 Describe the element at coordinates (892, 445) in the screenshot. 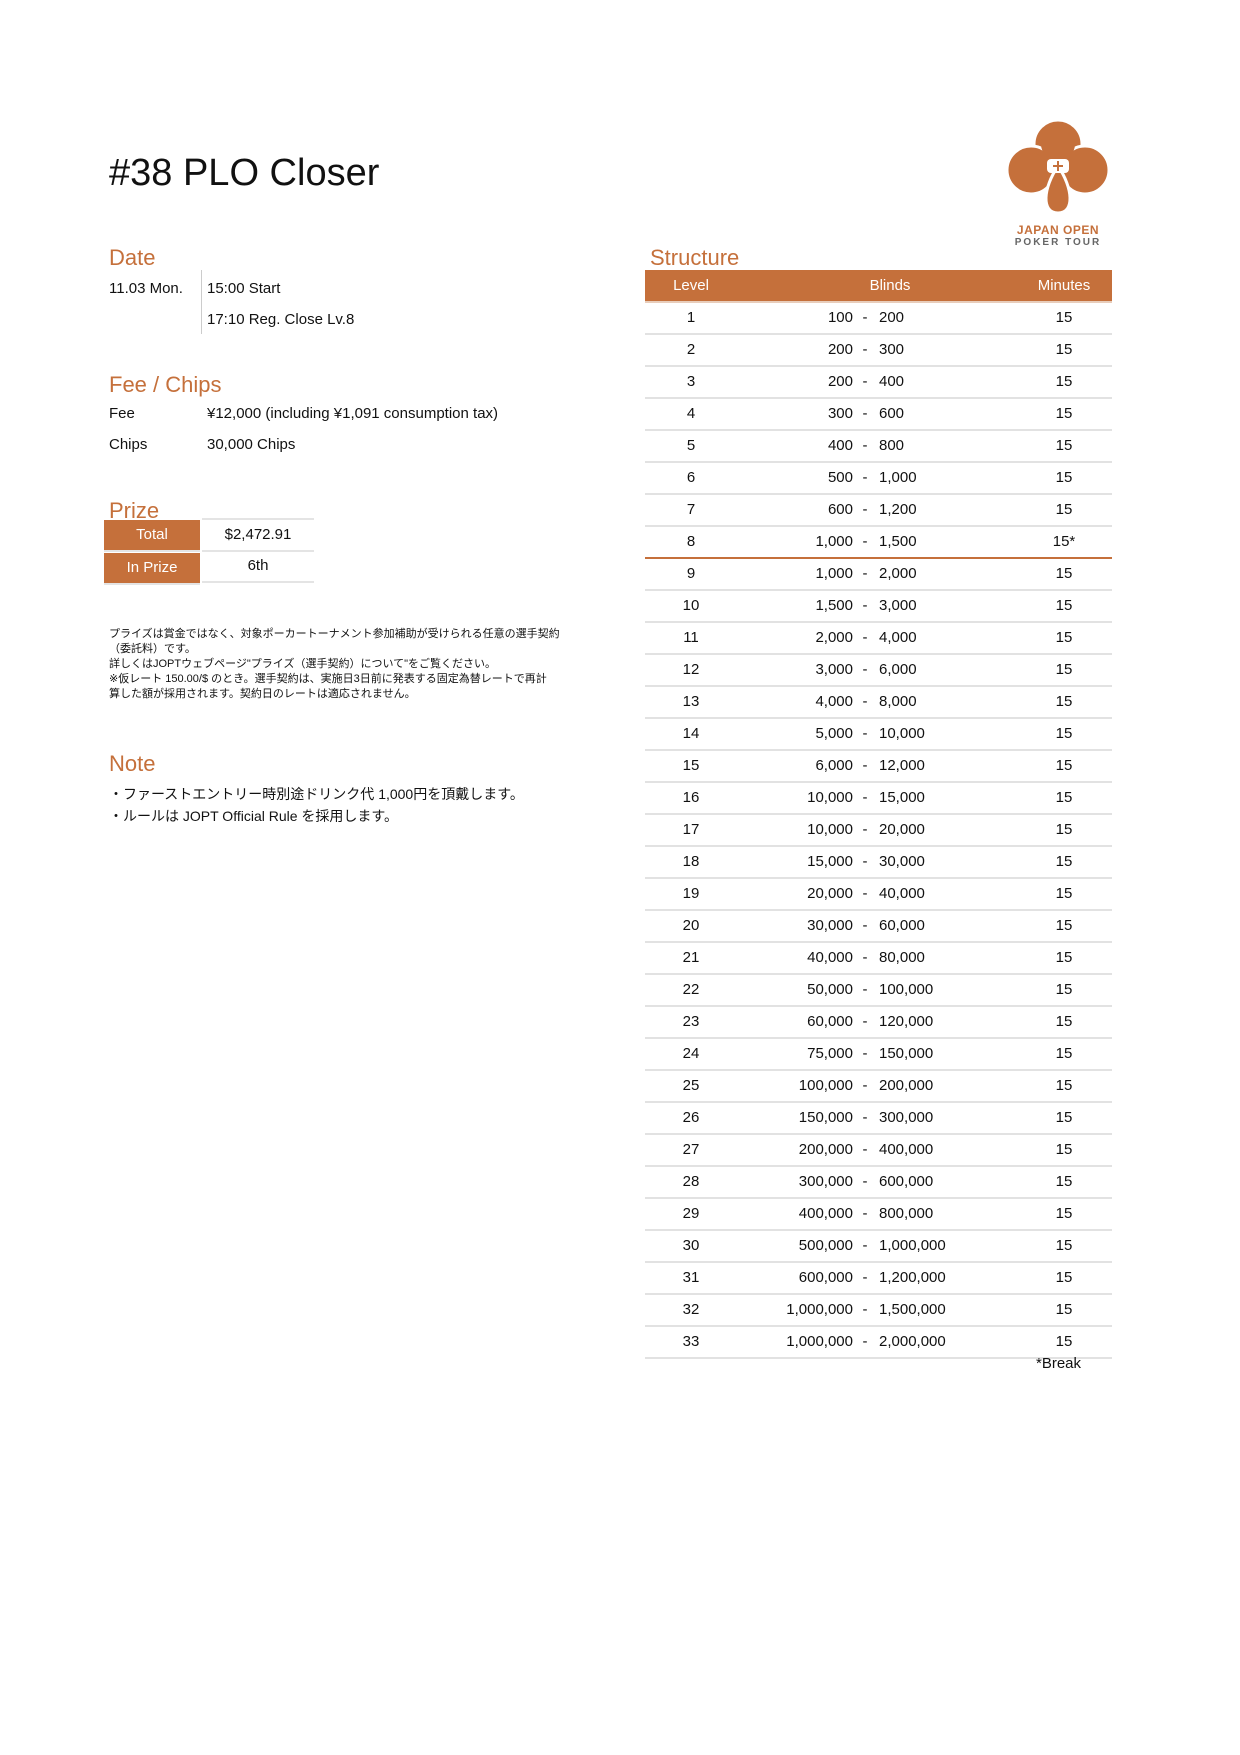

I see `big-blind-cell: 800` at that location.